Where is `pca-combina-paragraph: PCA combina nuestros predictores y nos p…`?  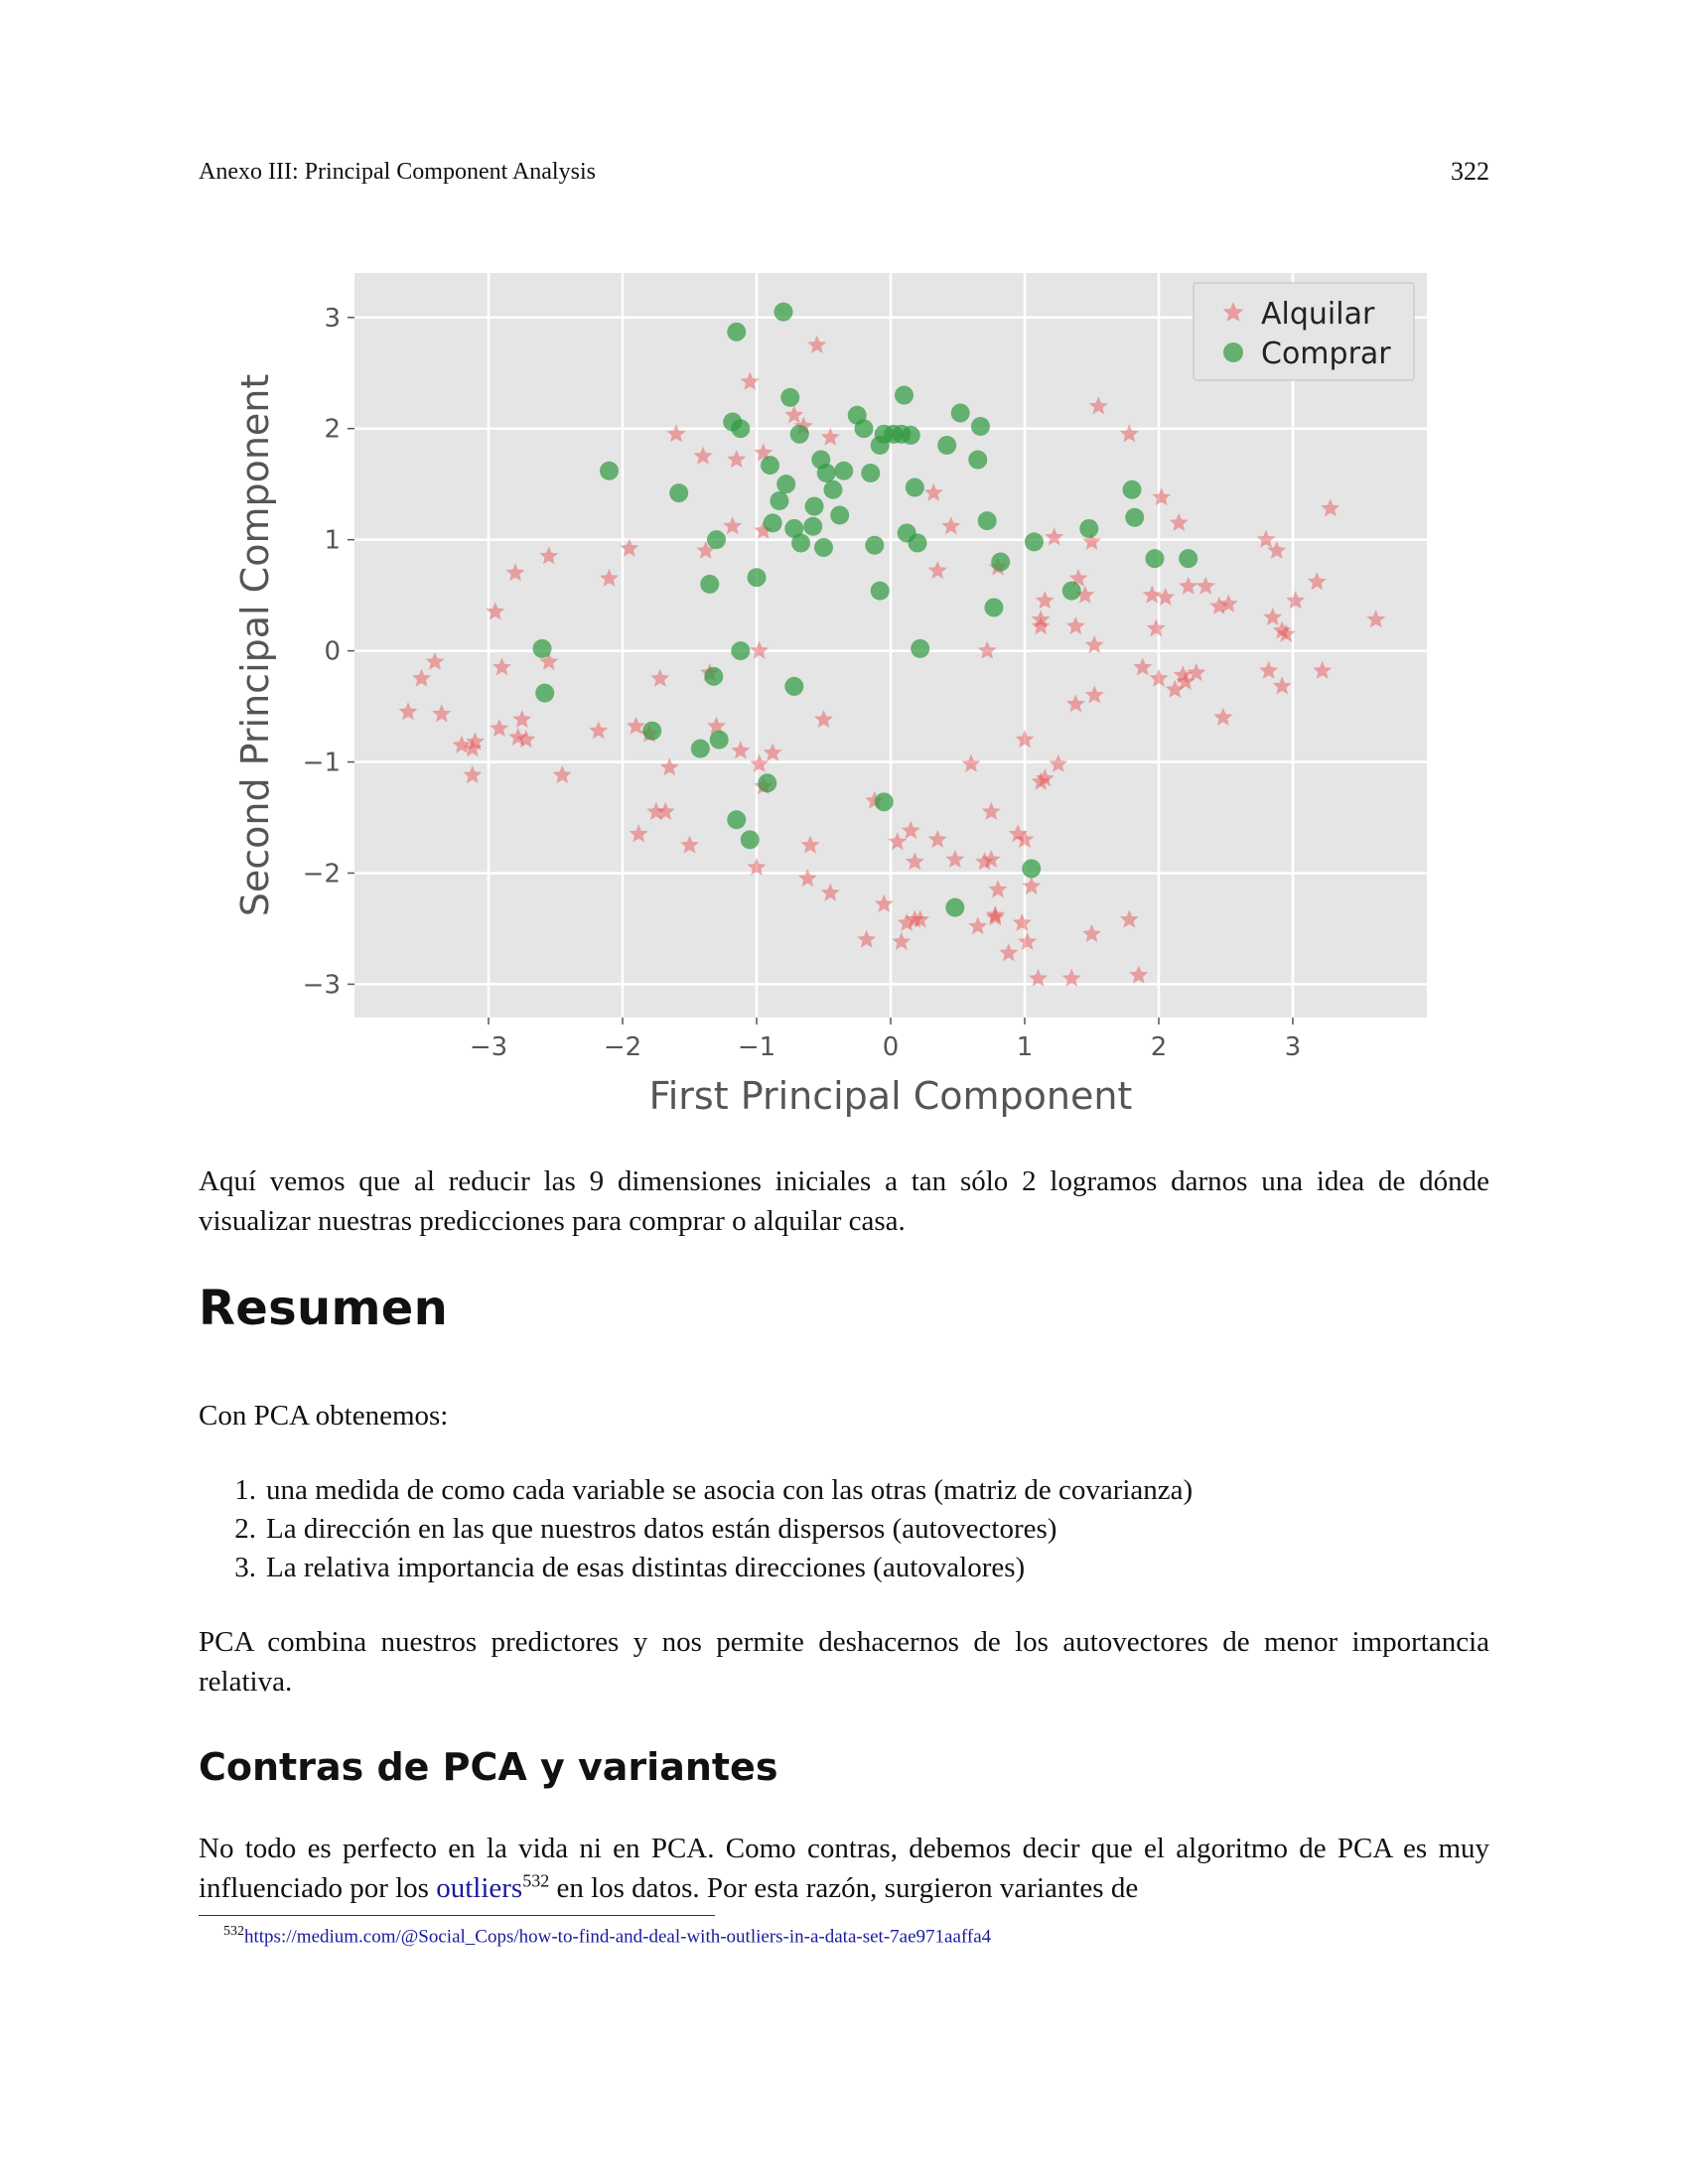 pca-combina-paragraph: PCA combina nuestros predictores y nos p… is located at coordinates (844, 1662).